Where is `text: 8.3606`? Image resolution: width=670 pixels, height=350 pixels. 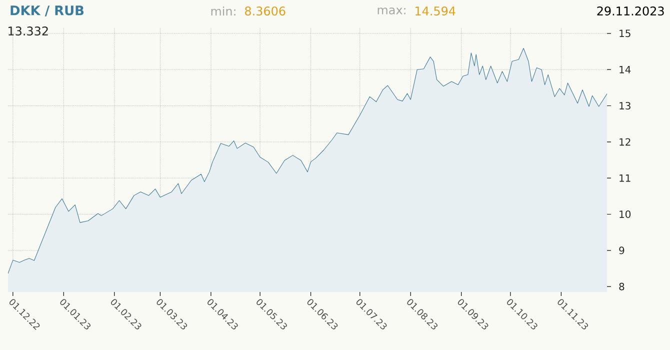 text: 8.3606 is located at coordinates (265, 11).